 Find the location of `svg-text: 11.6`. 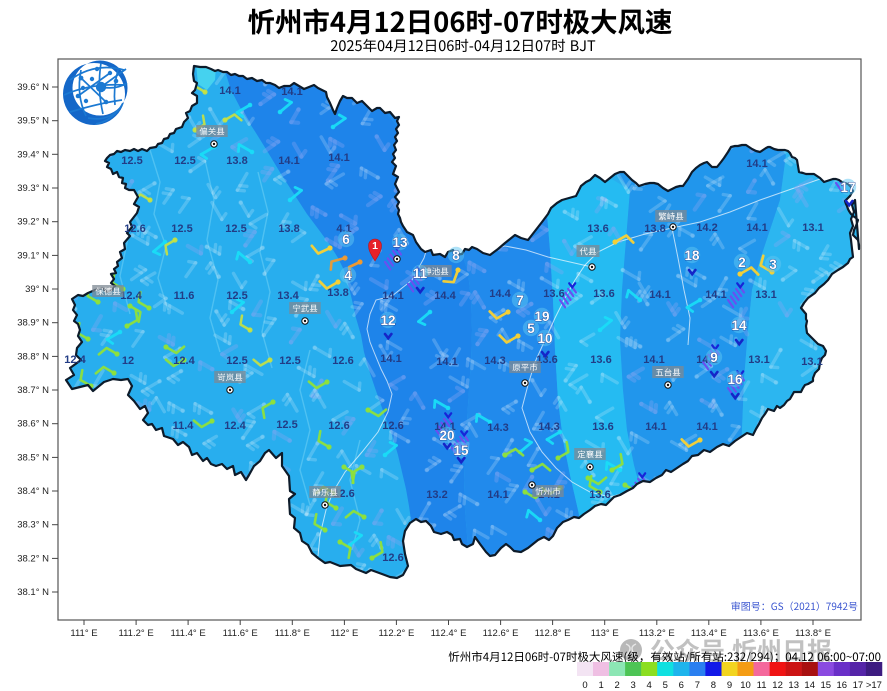

svg-text: 11.6 is located at coordinates (184, 296).